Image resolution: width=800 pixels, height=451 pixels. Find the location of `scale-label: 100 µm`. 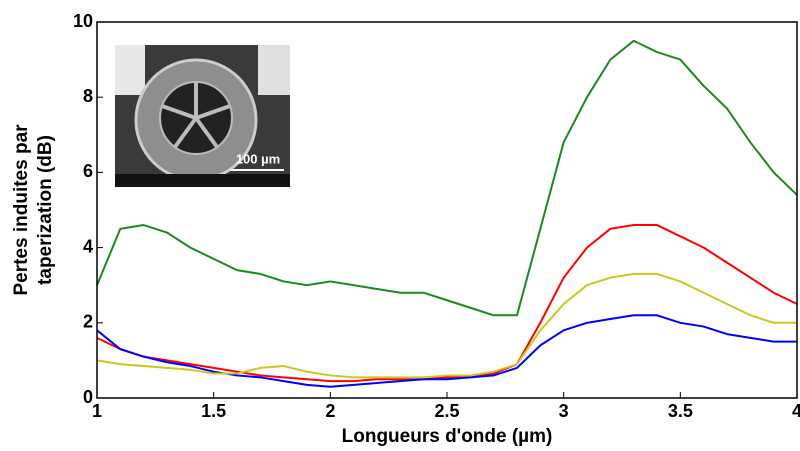

scale-label: 100 µm is located at coordinates (258, 158).